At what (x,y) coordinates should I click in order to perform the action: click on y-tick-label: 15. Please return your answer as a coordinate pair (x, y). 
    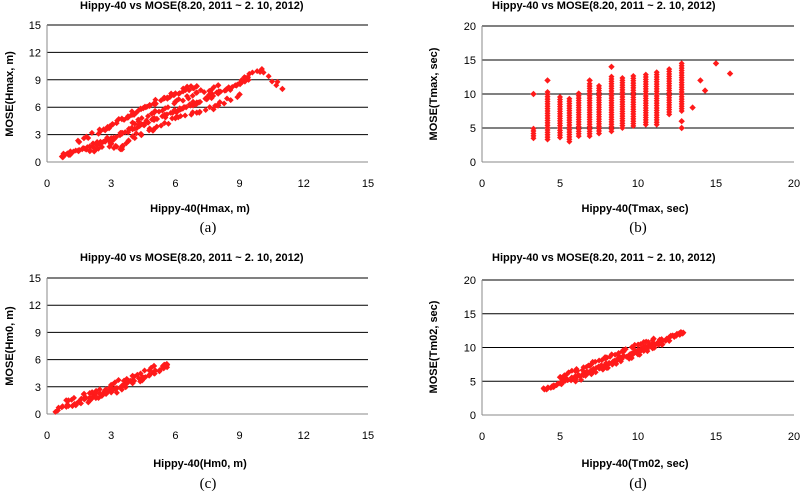
    Looking at the image, I should click on (470, 61).